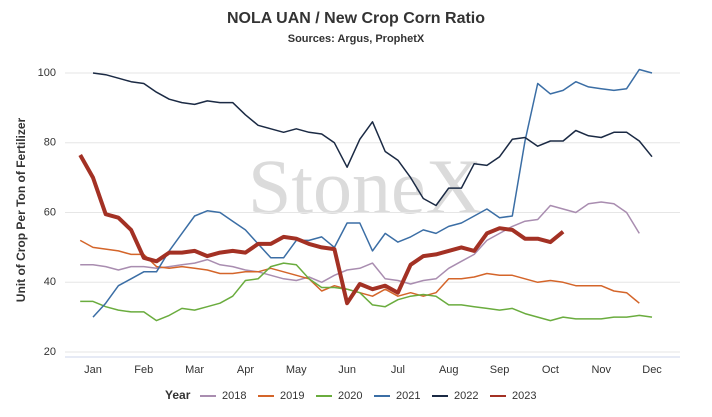  Describe the element at coordinates (47, 73) in the screenshot. I see `y-tick-label: 100` at that location.